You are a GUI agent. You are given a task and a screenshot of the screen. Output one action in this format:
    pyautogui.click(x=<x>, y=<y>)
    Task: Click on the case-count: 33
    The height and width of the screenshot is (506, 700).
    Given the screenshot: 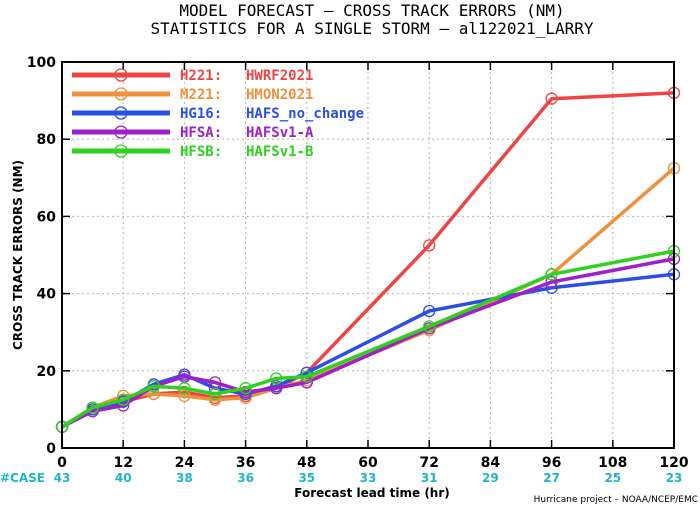 What is the action you would take?
    pyautogui.click(x=368, y=478)
    